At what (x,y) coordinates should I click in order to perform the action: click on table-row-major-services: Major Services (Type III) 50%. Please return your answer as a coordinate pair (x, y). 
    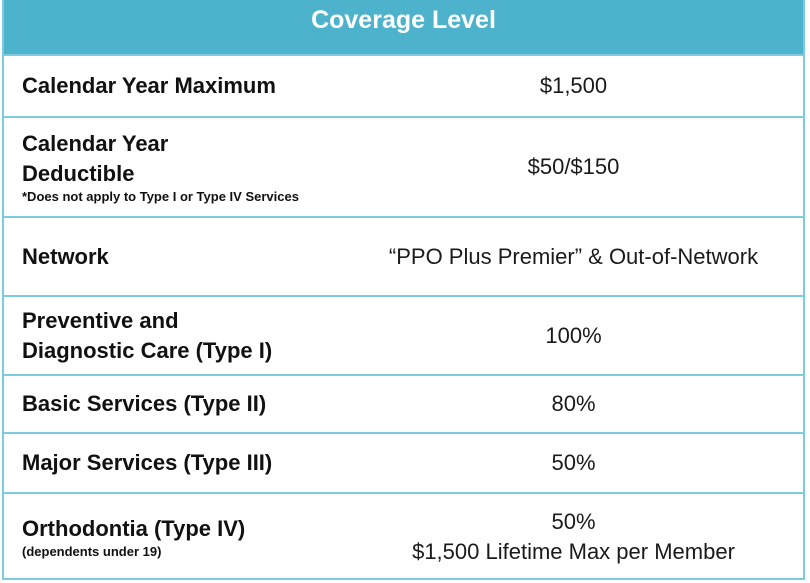
    Looking at the image, I should click on (403, 462).